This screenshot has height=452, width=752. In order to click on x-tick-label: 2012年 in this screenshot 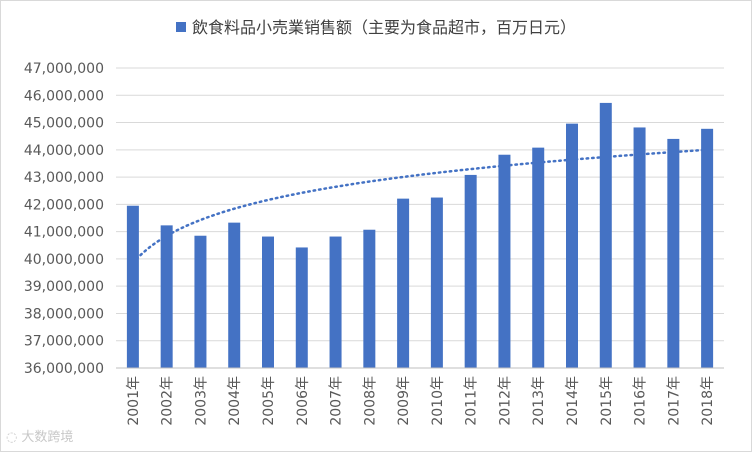, I will do `click(505, 401)`.